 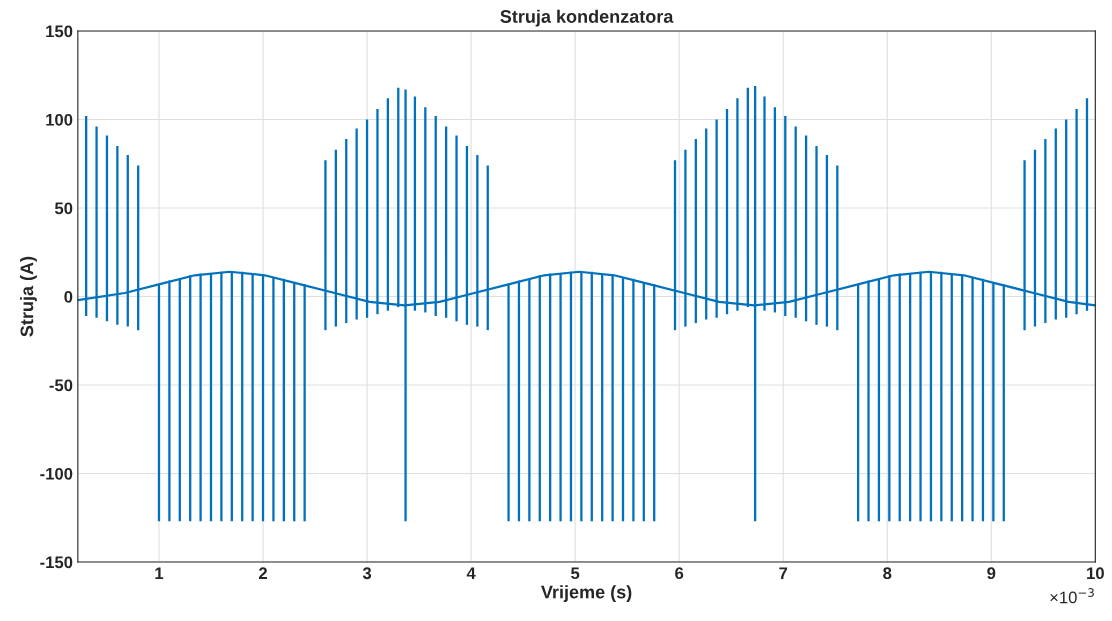 I want to click on x-tick-label: 5, so click(x=575, y=573).